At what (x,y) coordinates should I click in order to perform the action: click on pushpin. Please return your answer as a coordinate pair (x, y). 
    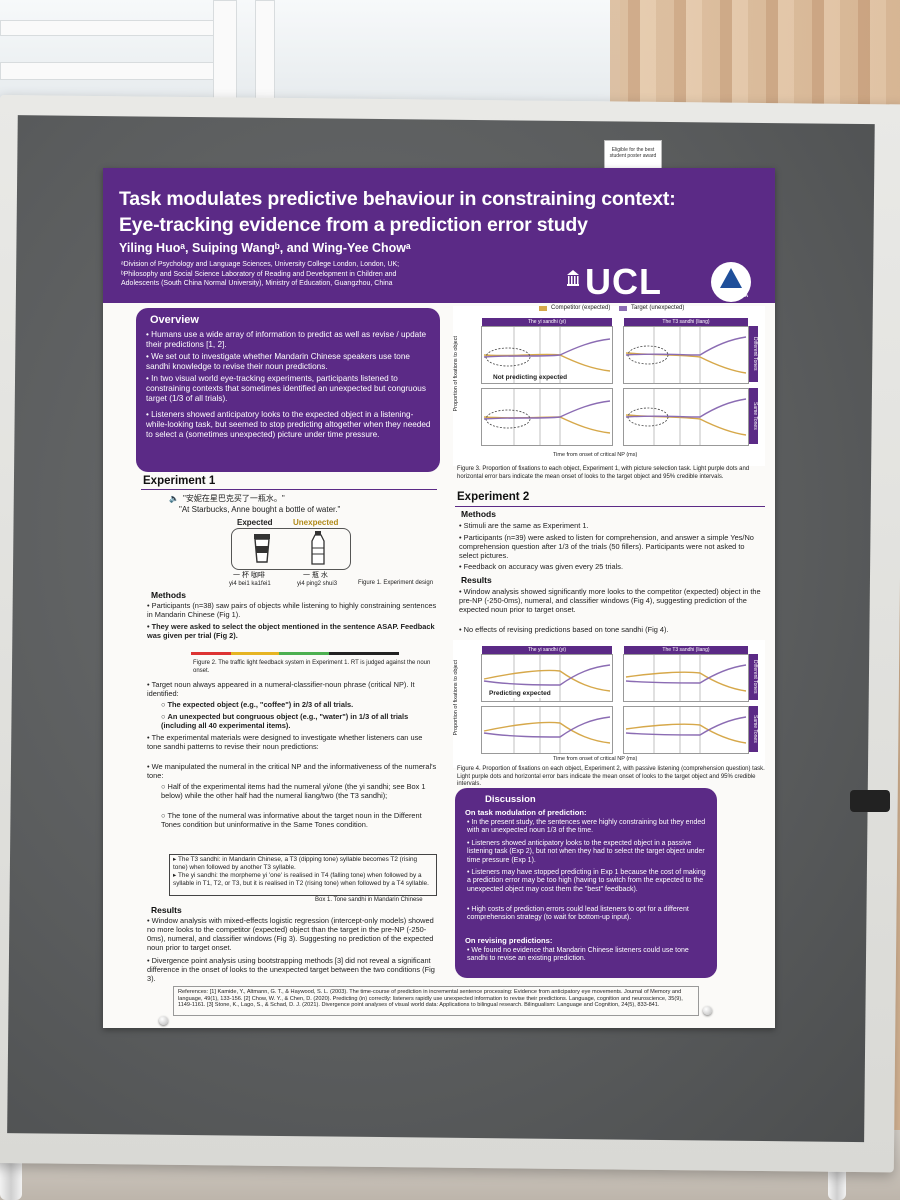
    Looking at the image, I should click on (707, 1010).